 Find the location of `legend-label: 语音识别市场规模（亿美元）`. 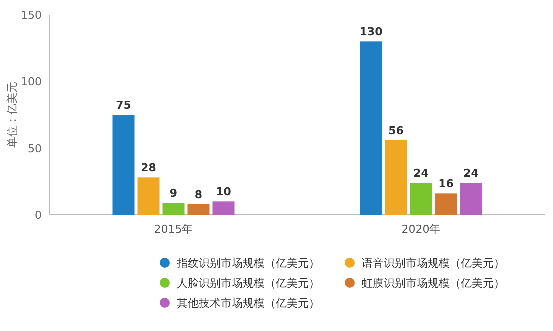

legend-label: 语音识别市场规模（亿美元） is located at coordinates (433, 263).